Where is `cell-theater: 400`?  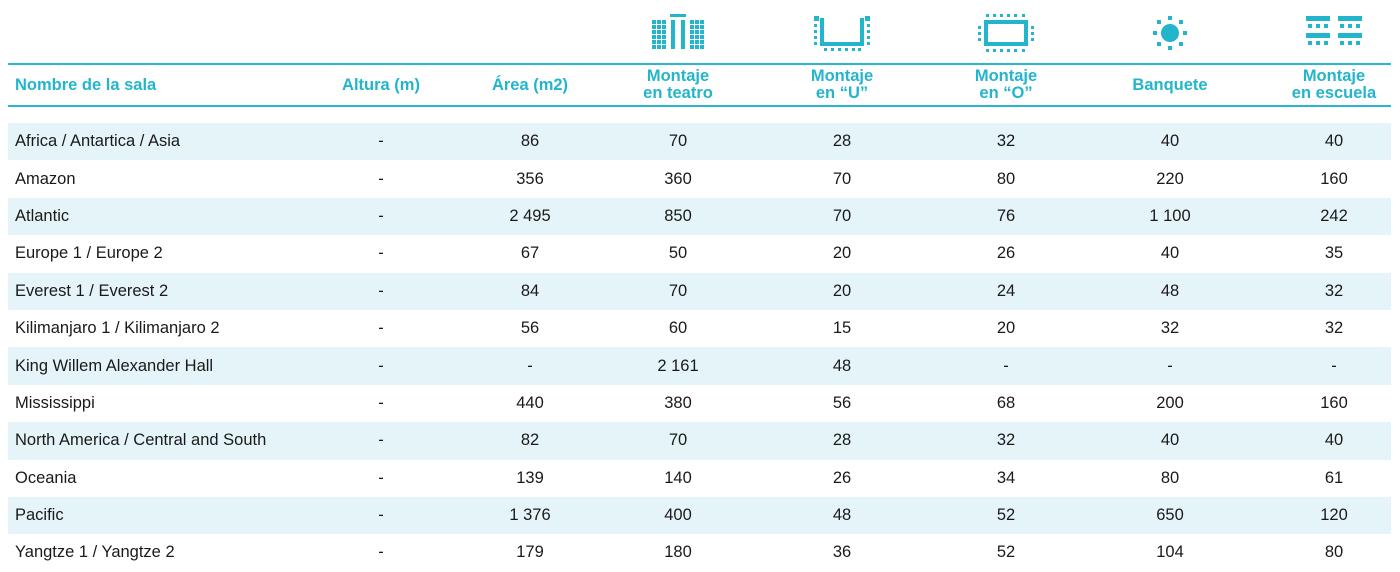
cell-theater: 400 is located at coordinates (678, 515).